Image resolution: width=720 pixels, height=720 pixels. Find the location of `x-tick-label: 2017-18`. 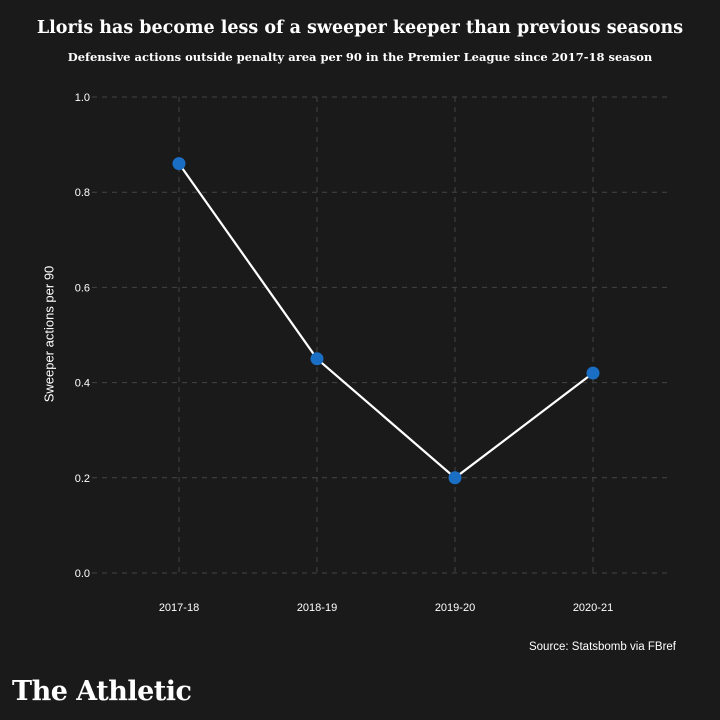

x-tick-label: 2017-18 is located at coordinates (179, 608).